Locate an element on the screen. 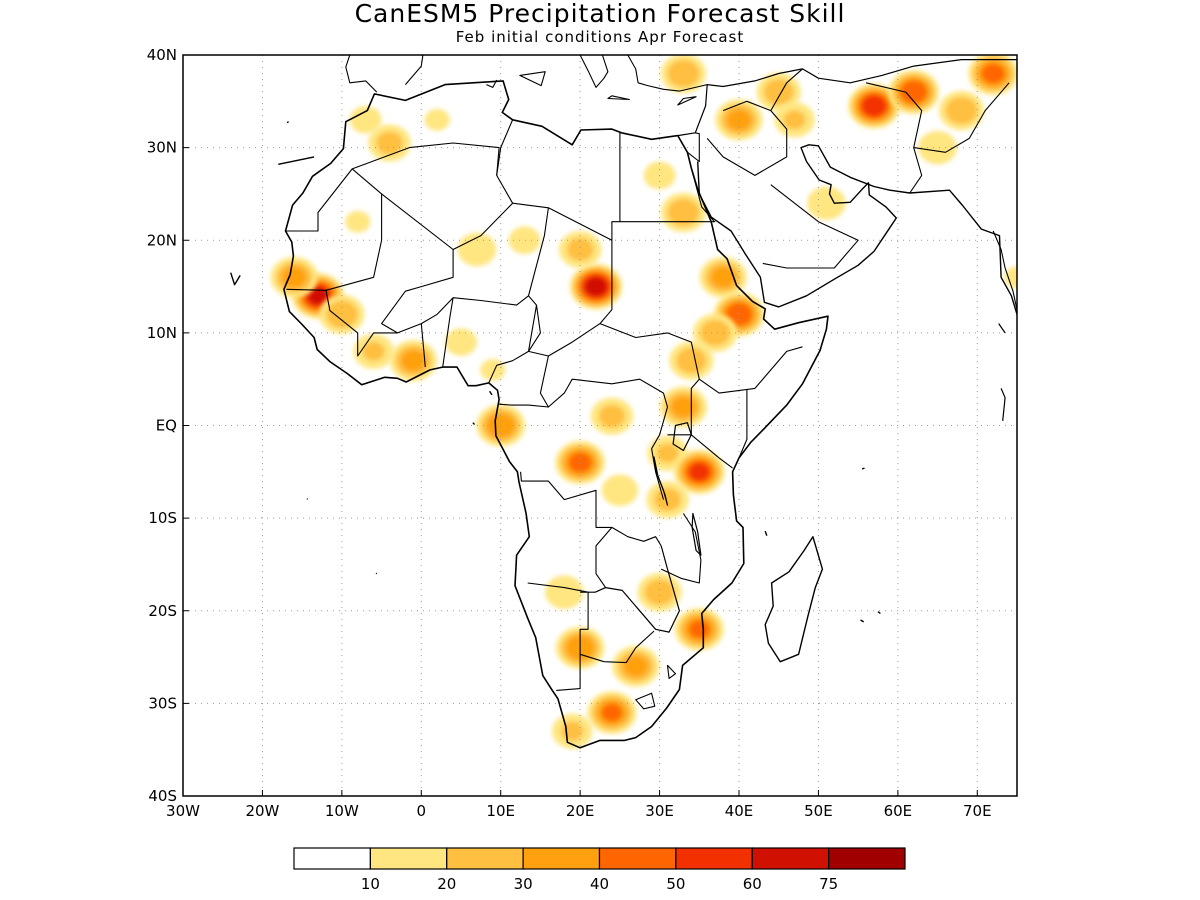 The height and width of the screenshot is (900, 1200). x-tick-label: 10E is located at coordinates (500, 811).